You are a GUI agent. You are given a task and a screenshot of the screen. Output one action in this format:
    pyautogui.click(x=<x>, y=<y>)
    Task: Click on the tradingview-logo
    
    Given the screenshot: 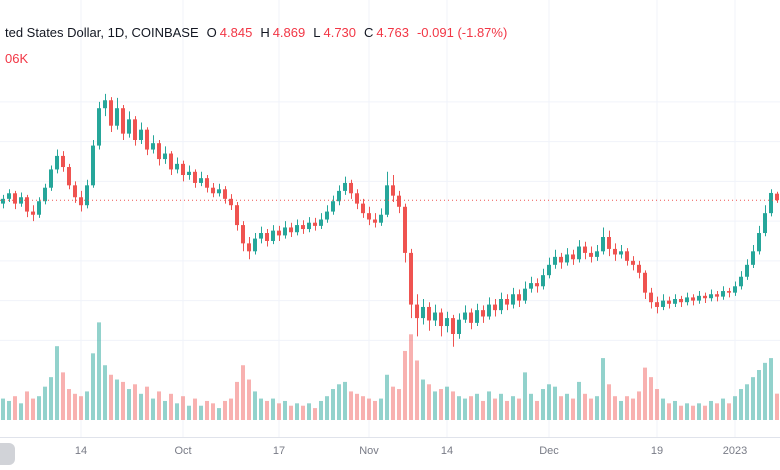 What is the action you would take?
    pyautogui.click(x=7, y=454)
    